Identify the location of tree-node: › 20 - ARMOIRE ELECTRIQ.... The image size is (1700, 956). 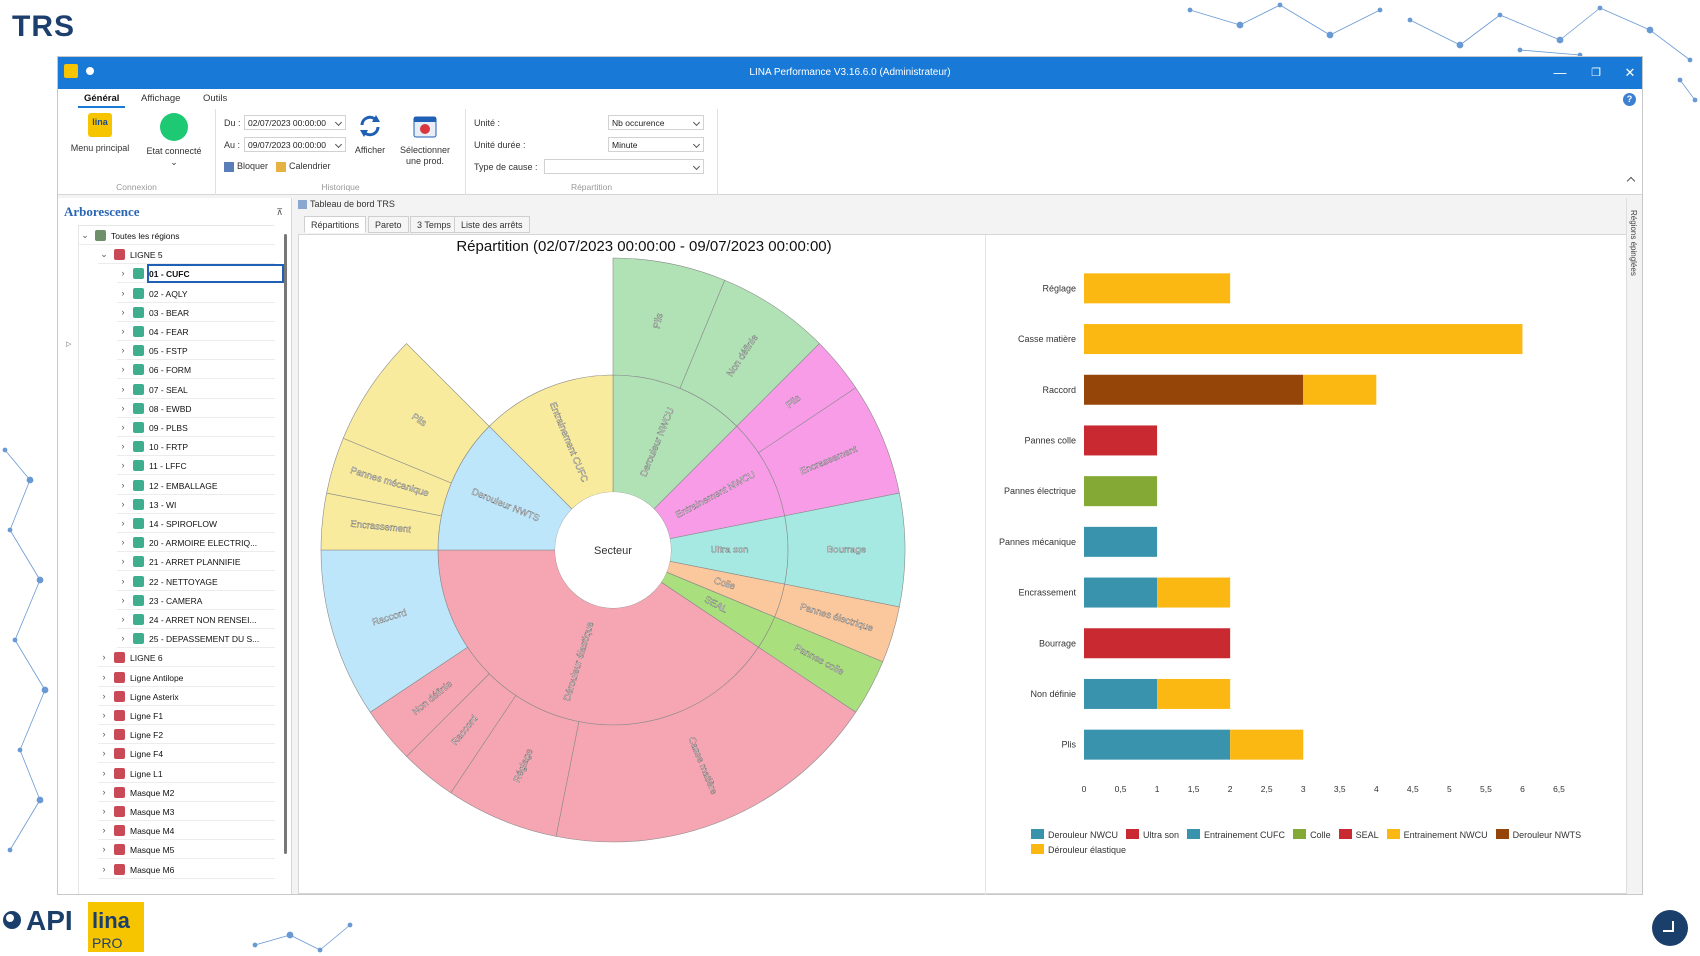
(196, 543).